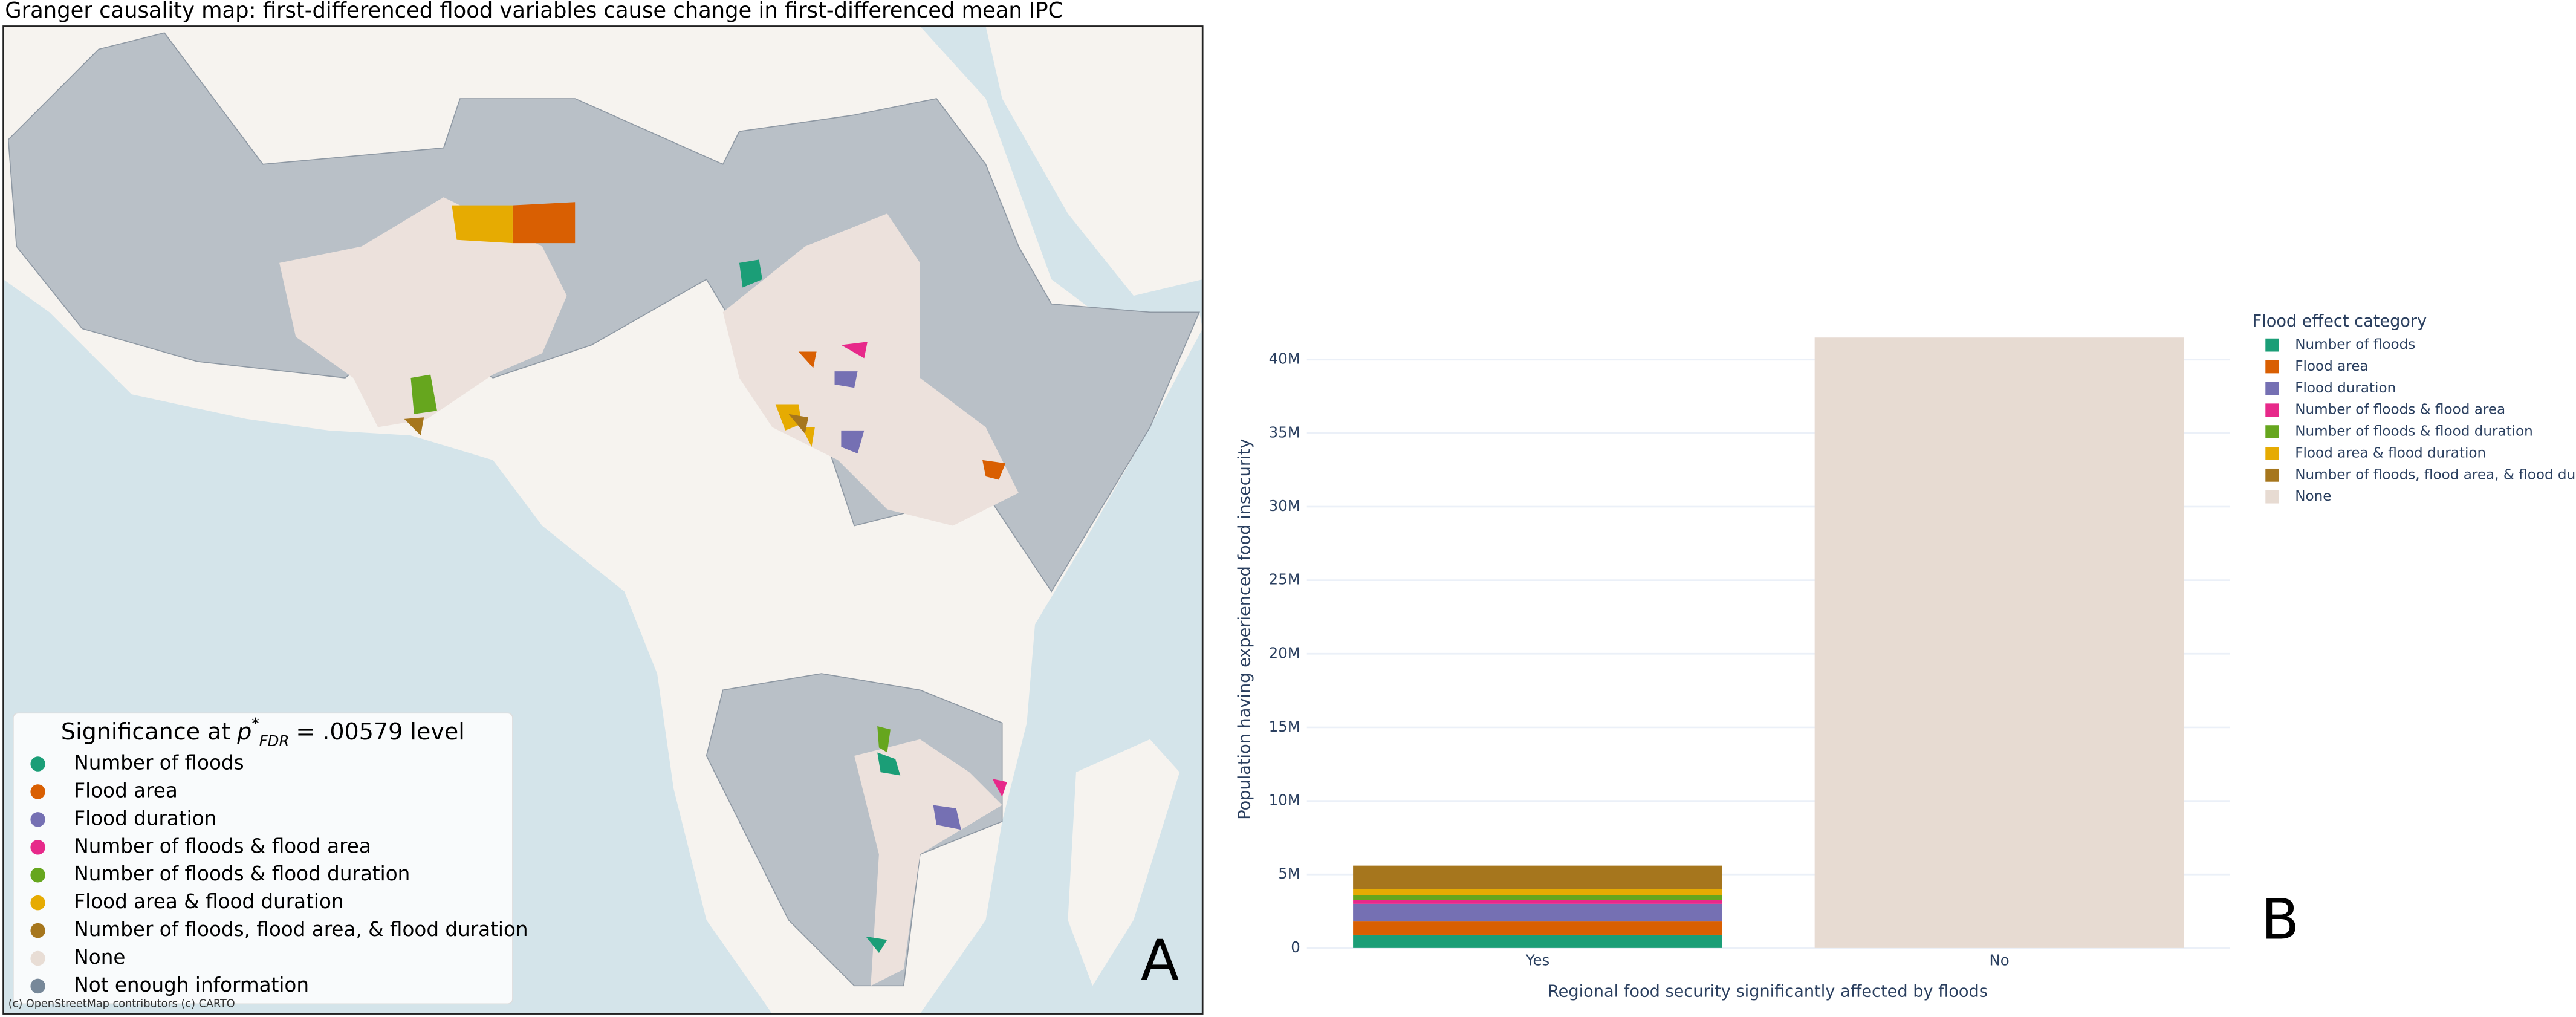 This screenshot has height=1017, width=2576. What do you see at coordinates (1537, 960) in the screenshot?
I see `x-tick-label: Yes` at bounding box center [1537, 960].